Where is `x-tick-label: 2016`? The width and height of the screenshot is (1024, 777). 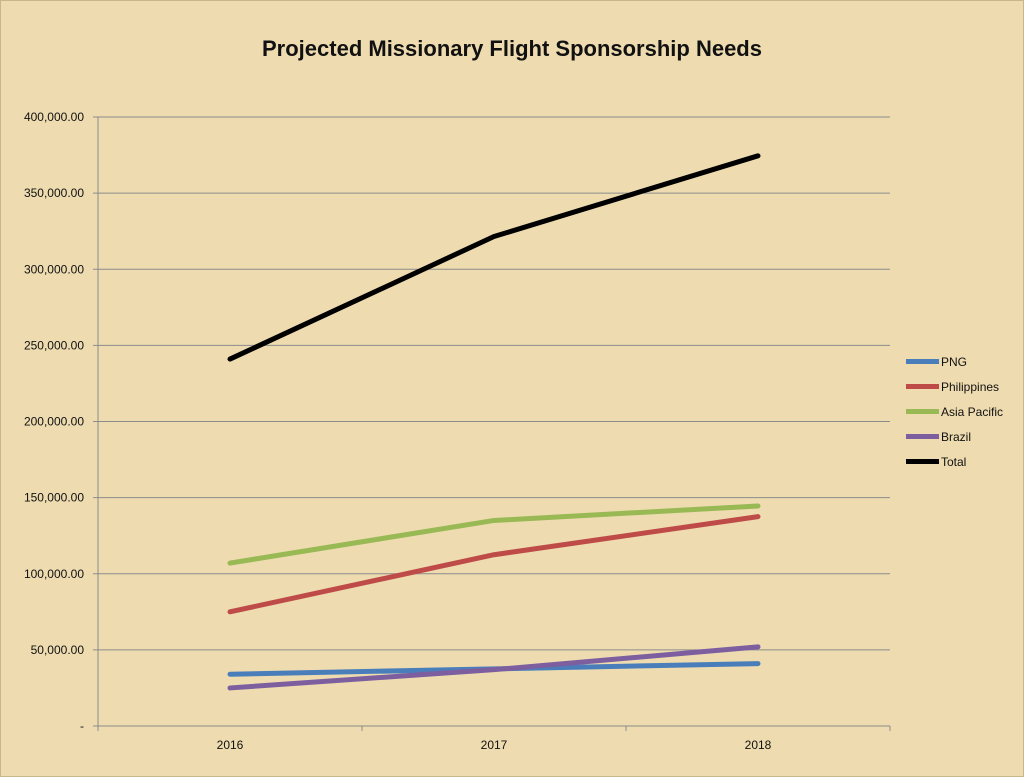
x-tick-label: 2016 is located at coordinates (230, 745).